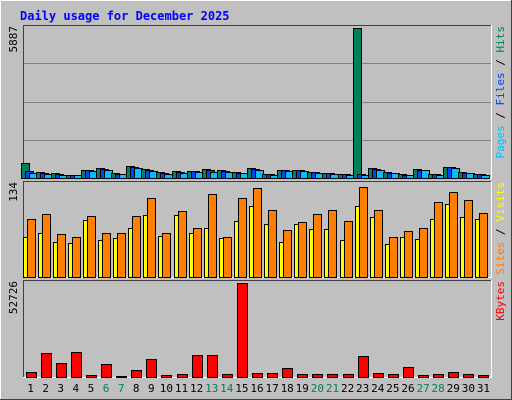 The width and height of the screenshot is (512, 400). Describe the element at coordinates (76, 388) in the screenshot. I see `x-tick-label-day-4: 4` at that location.